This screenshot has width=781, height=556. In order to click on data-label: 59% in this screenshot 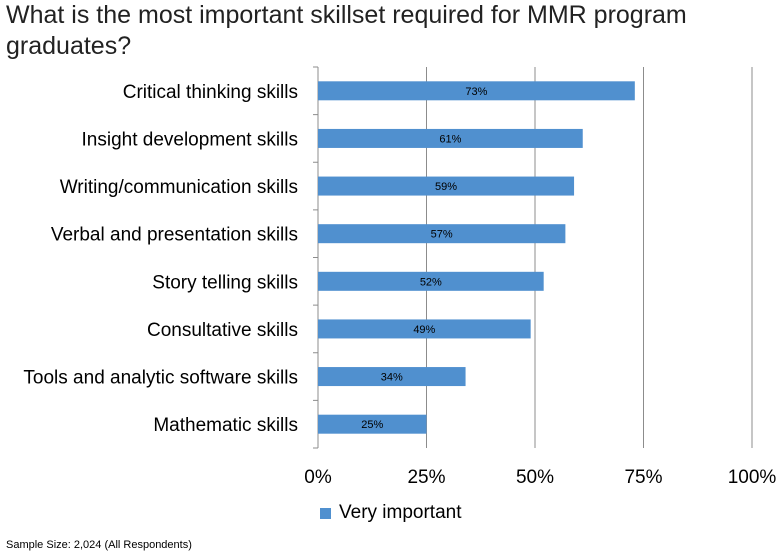, I will do `click(446, 187)`.